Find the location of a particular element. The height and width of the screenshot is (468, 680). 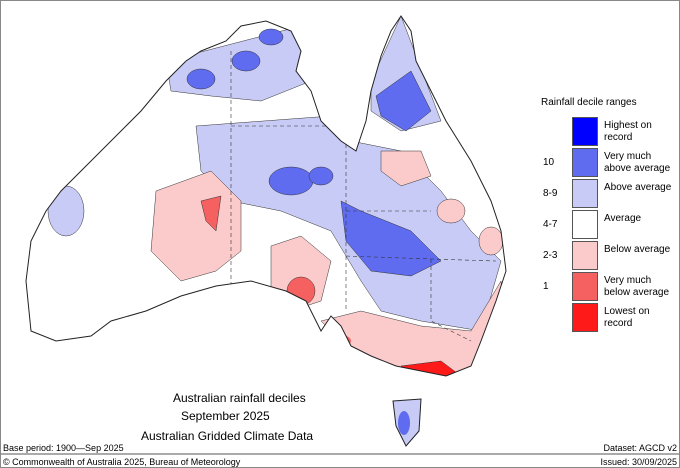

dataset: Dataset: AGCD v2 is located at coordinates (640, 448).